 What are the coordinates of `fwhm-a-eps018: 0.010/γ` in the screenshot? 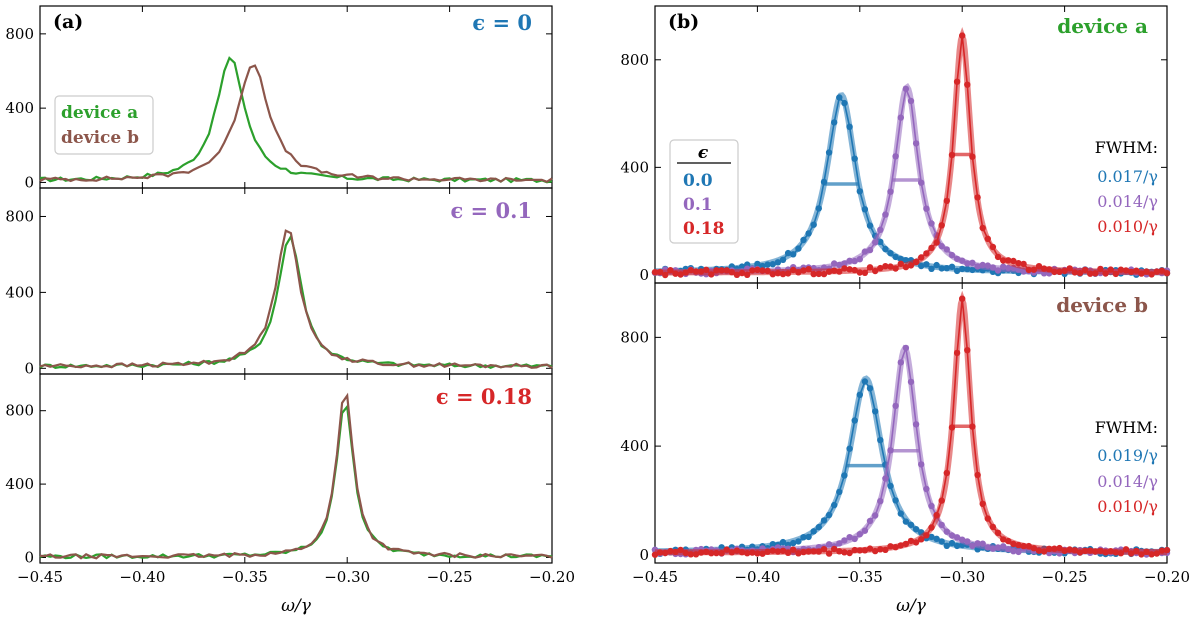 It's located at (1127, 226).